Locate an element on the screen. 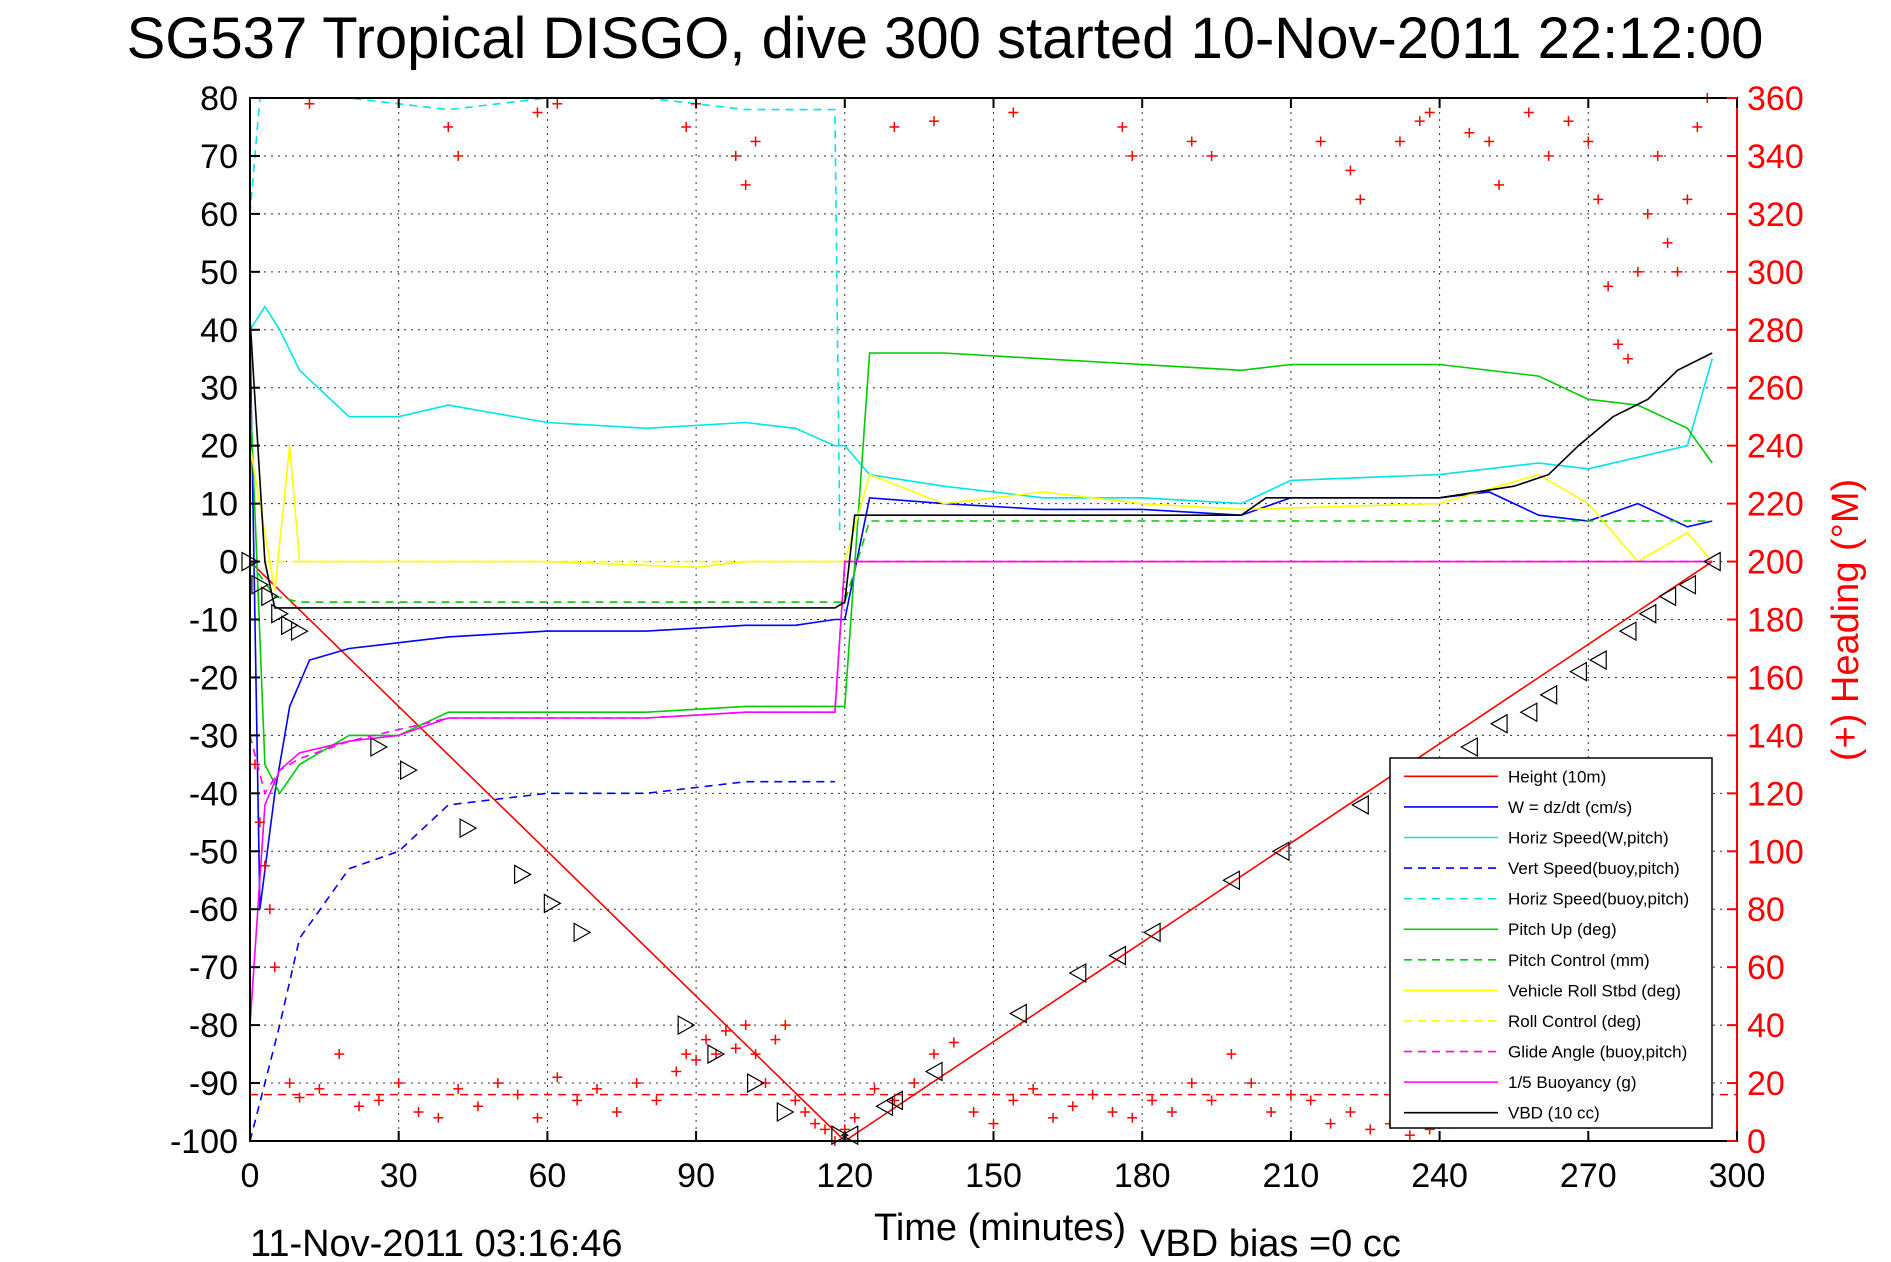 This screenshot has width=1891, height=1262. y-tick-label: 70 is located at coordinates (219, 157).